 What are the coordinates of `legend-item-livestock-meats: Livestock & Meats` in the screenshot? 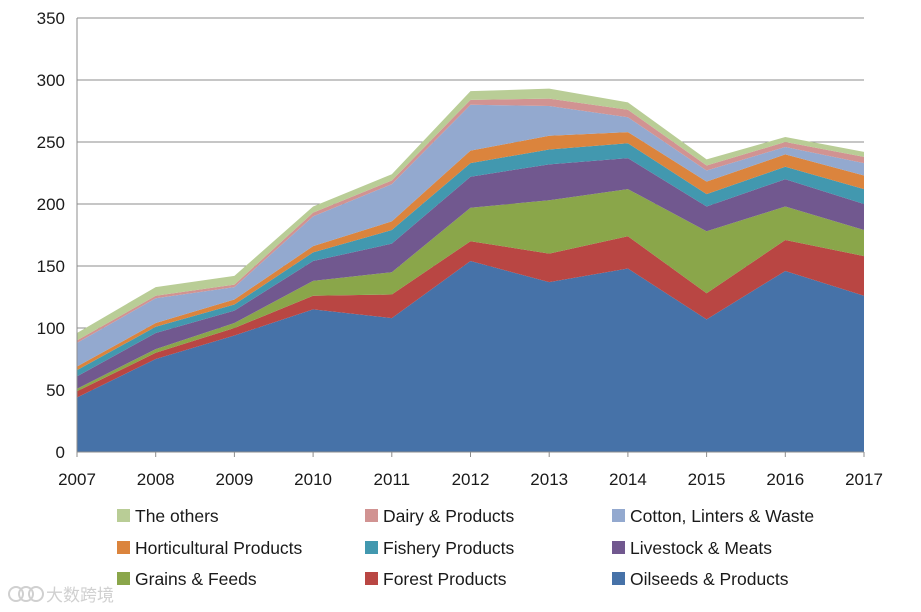 It's located at (692, 548).